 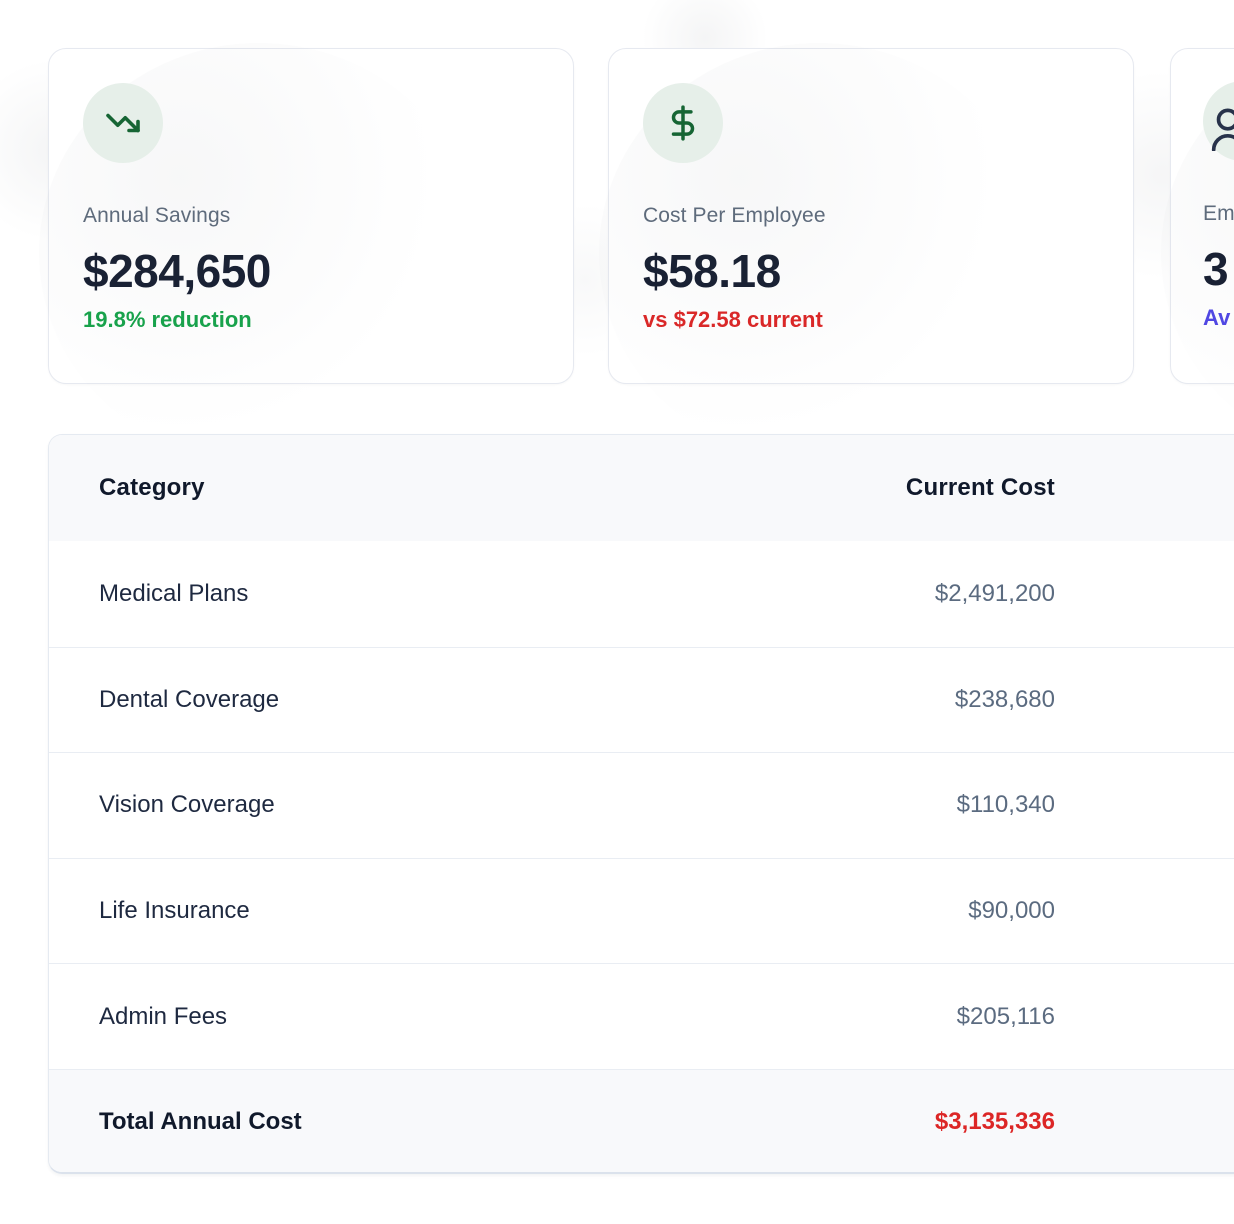 What do you see at coordinates (187, 805) in the screenshot?
I see `category-cell: Vision Coverage` at bounding box center [187, 805].